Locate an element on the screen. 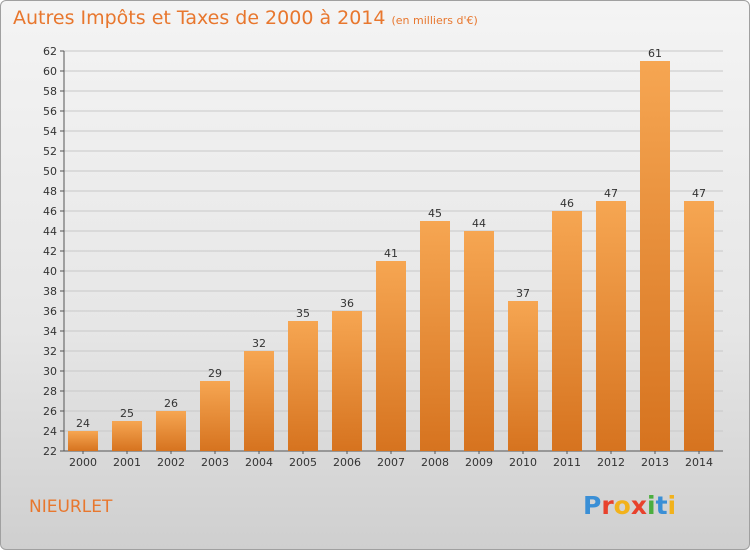  data-label: 61 is located at coordinates (655, 53).